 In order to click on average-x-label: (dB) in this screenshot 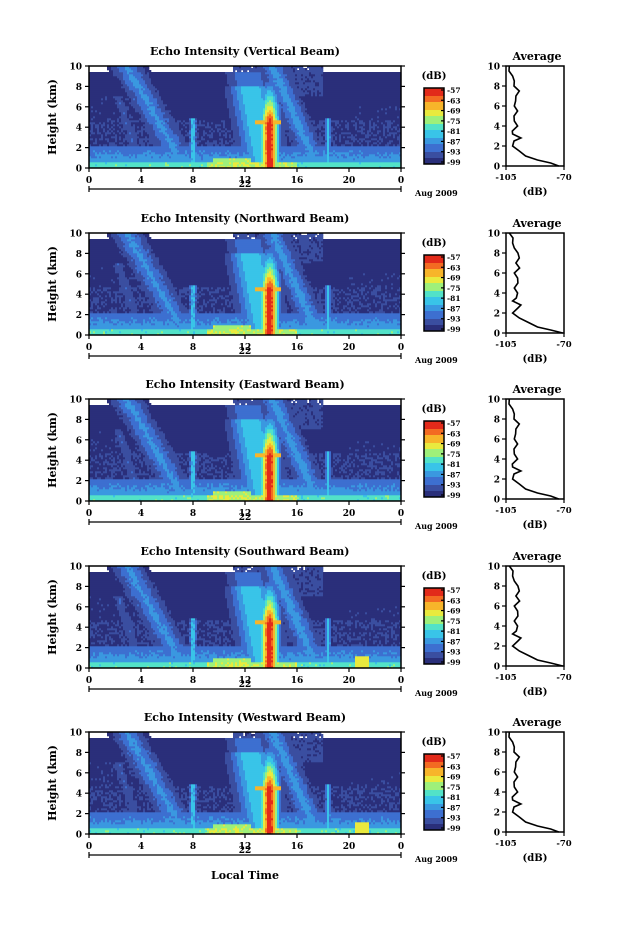, I will do `click(535, 192)`.